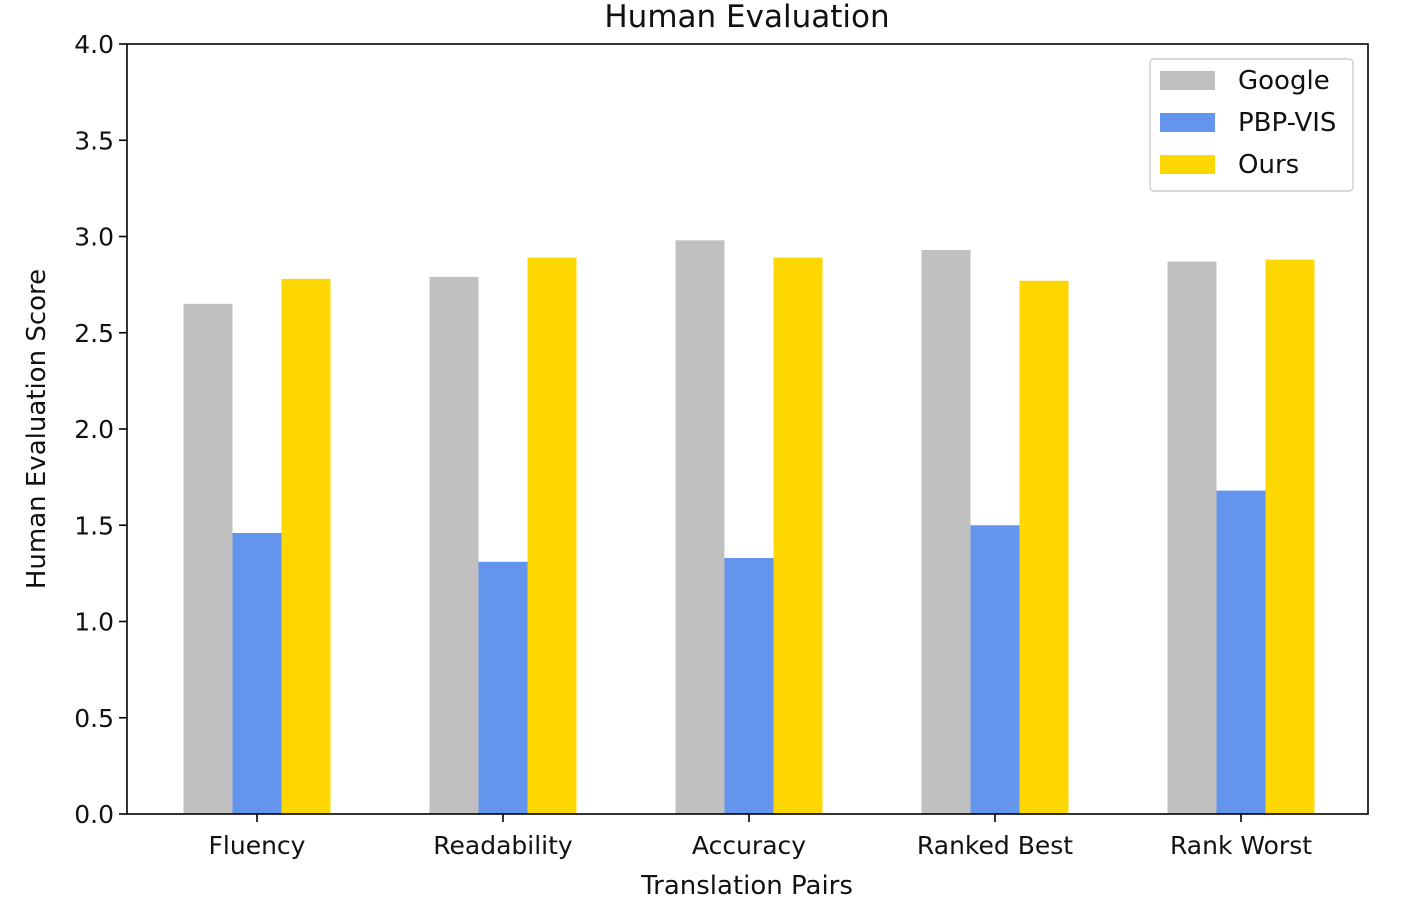 The width and height of the screenshot is (1414, 909). I want to click on bar-ours-accuracy, so click(798, 535).